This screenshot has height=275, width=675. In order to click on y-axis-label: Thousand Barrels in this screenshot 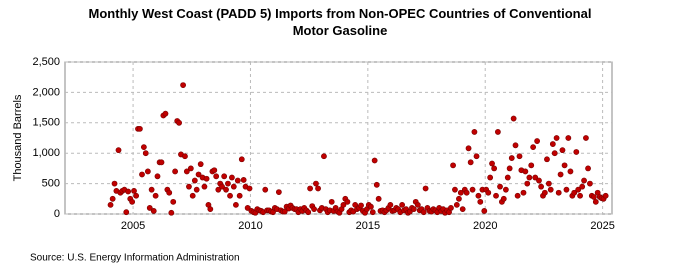, I will do `click(18, 137)`.